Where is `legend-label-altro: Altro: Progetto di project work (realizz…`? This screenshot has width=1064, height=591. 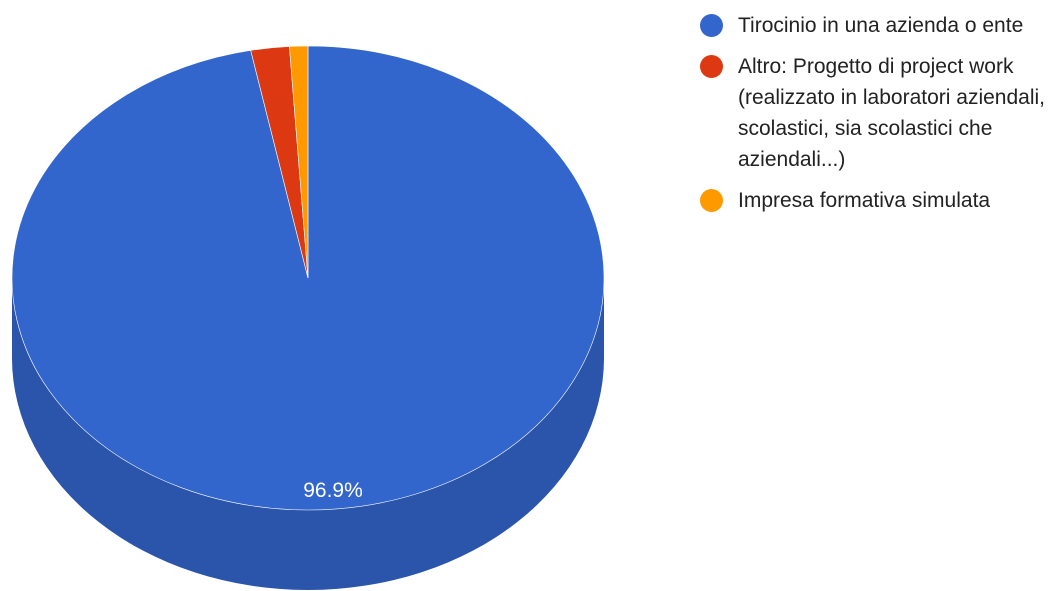 legend-label-altro: Altro: Progetto di project work (realizz… is located at coordinates (891, 113).